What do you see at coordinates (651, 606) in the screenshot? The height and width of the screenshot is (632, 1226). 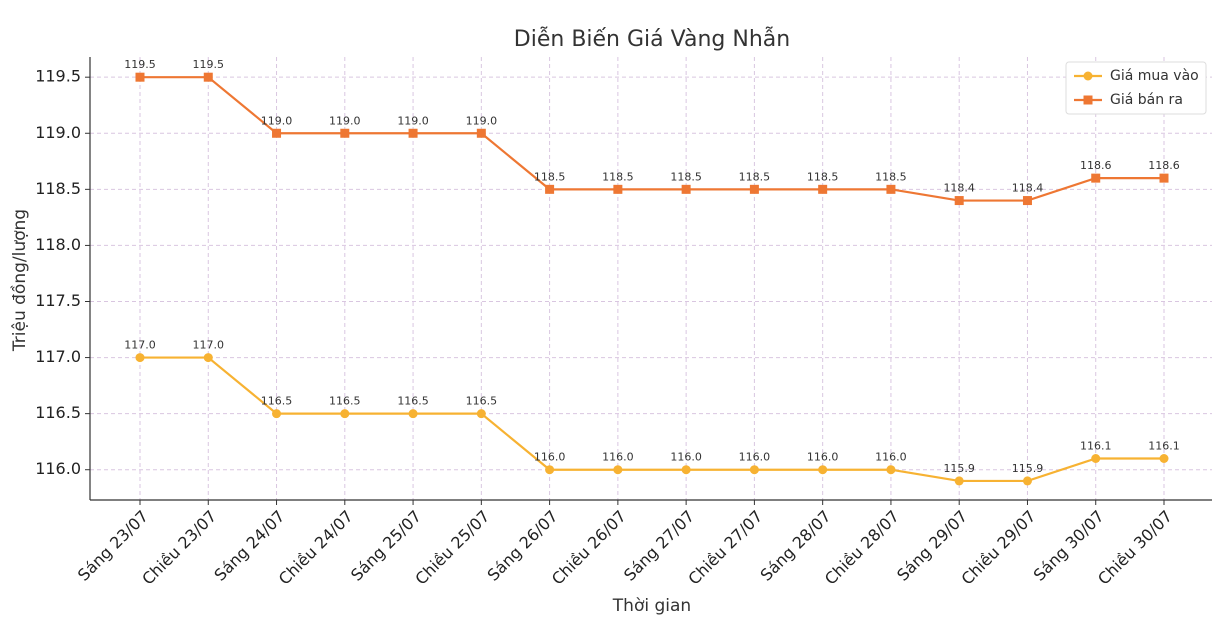 I see `x-axis-label: Thời gian` at bounding box center [651, 606].